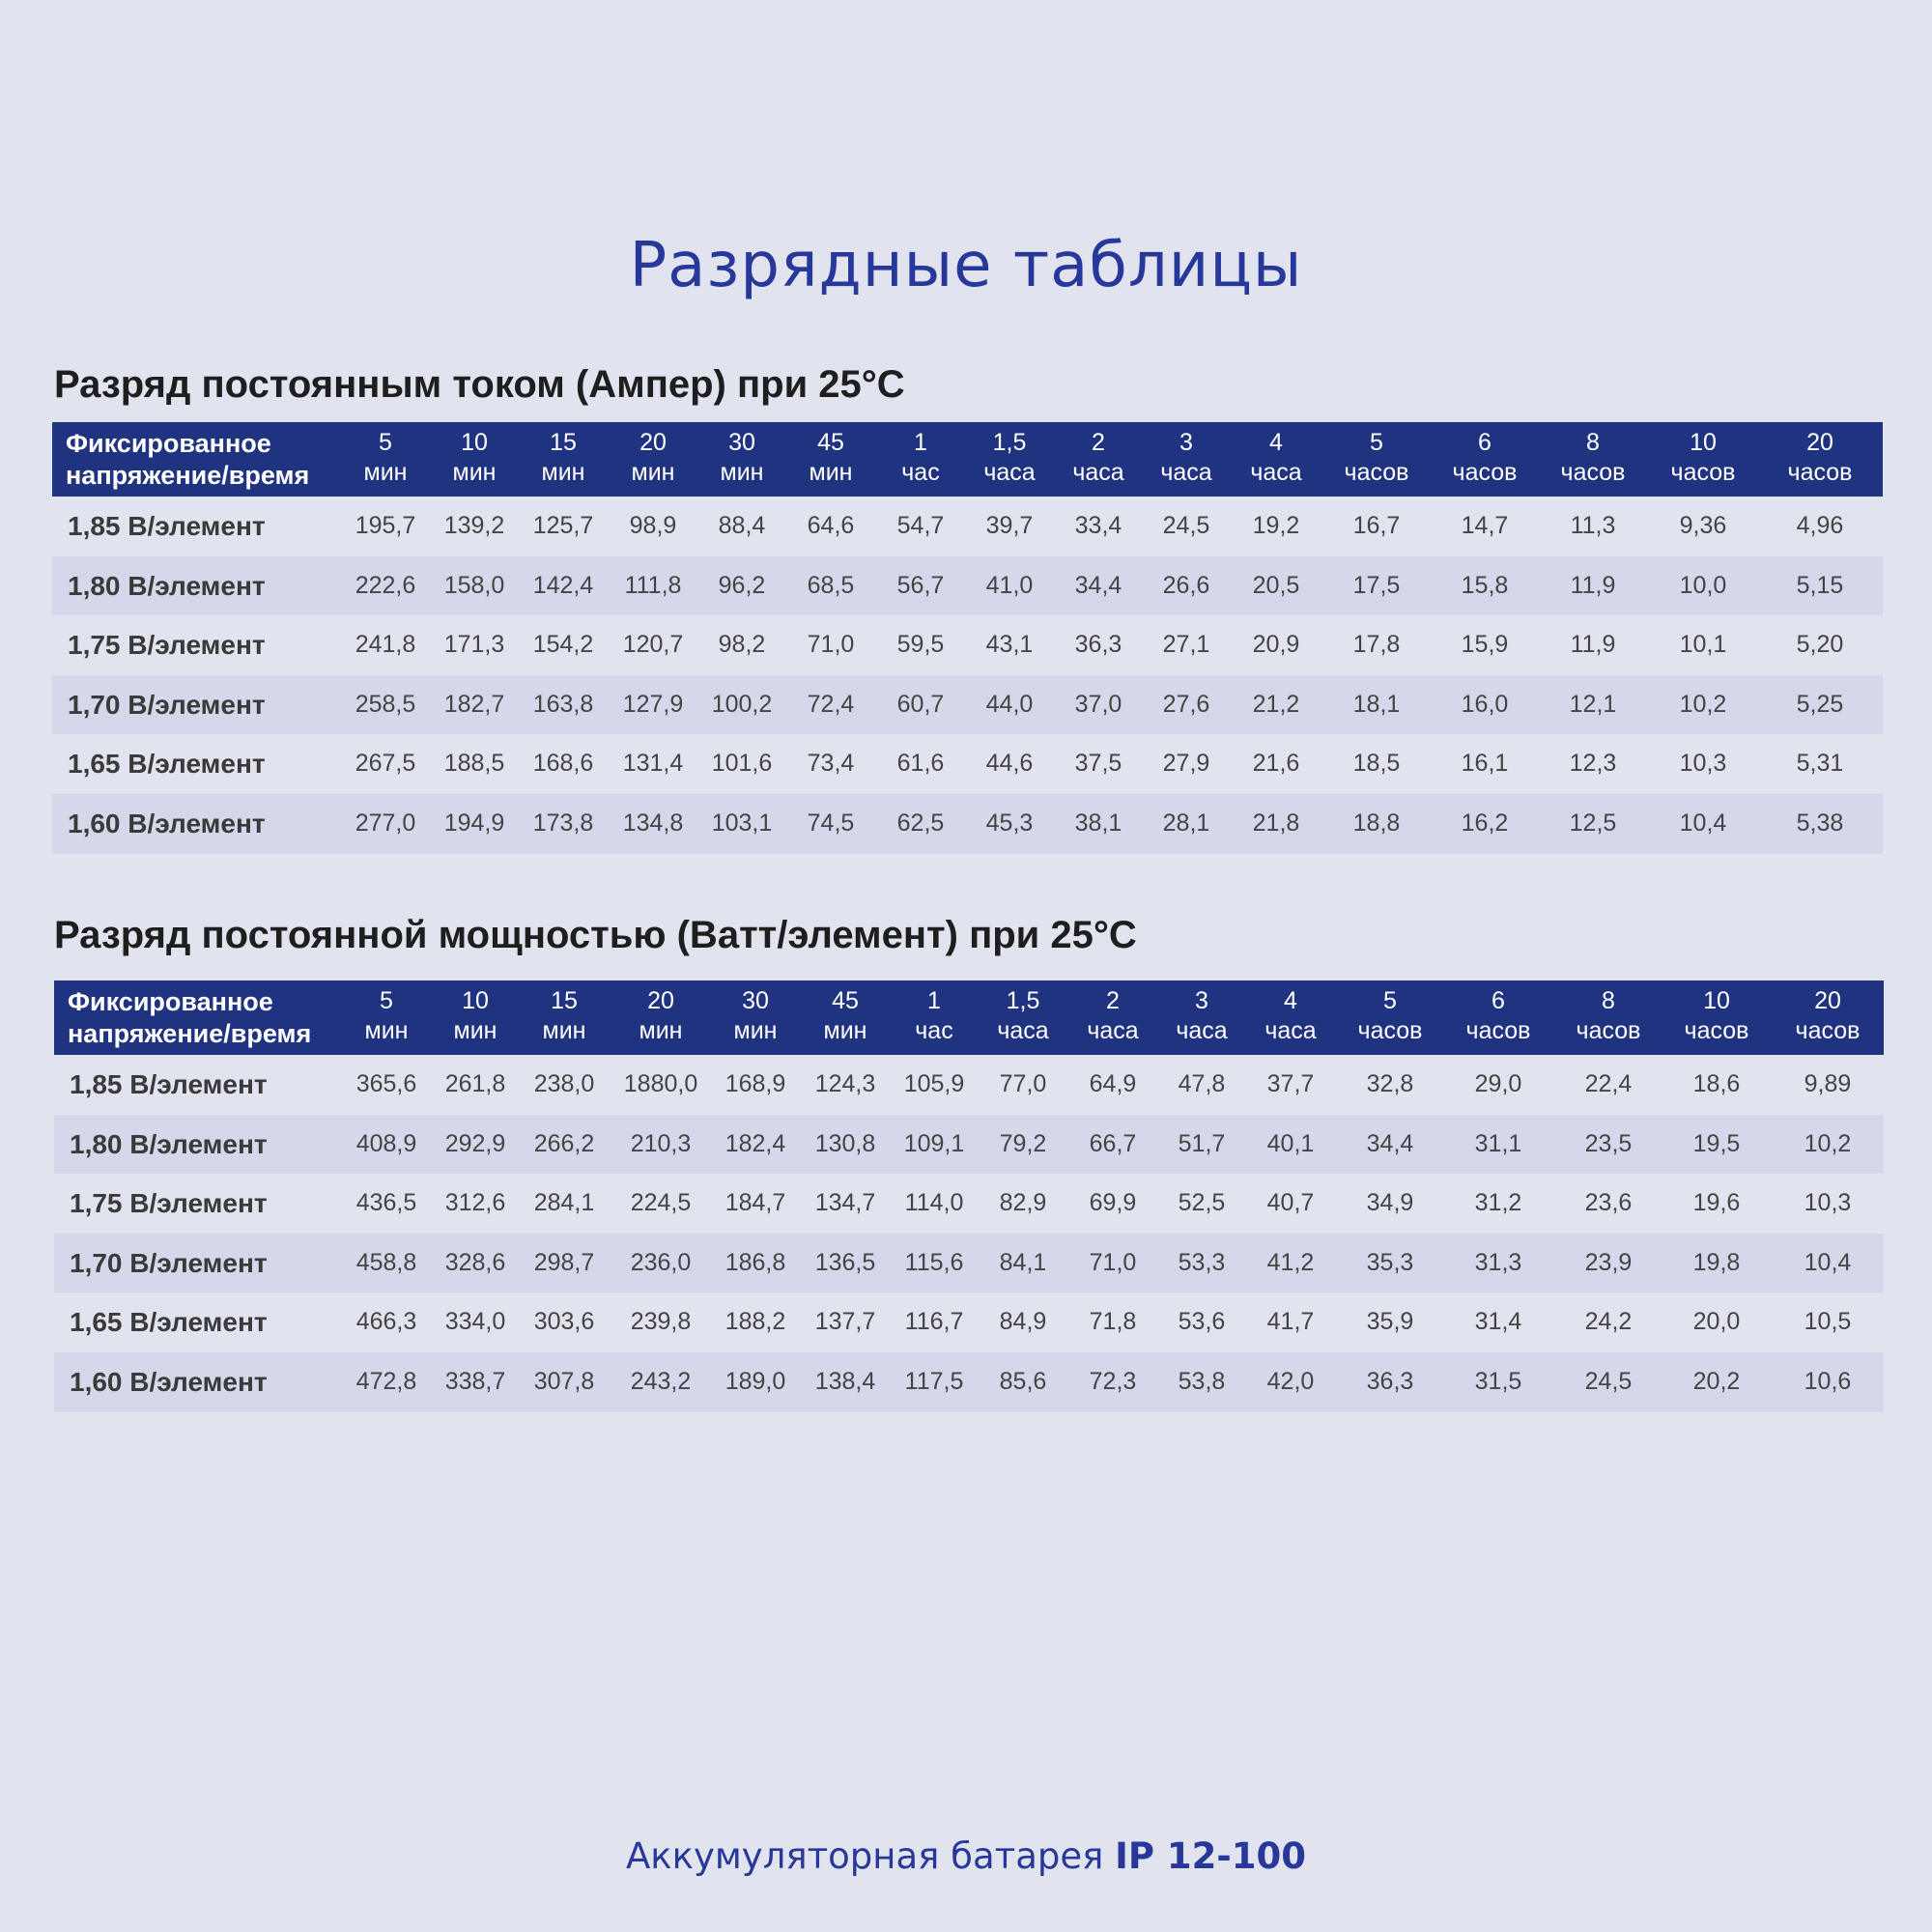 The width and height of the screenshot is (1932, 1932). Describe the element at coordinates (386, 1203) in the screenshot. I see `table-cell: 436,5` at that location.